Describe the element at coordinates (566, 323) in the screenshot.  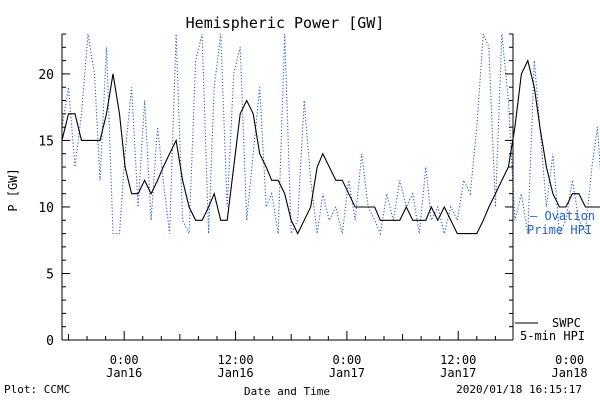
I see `legend-swpc-label: SWPC` at that location.